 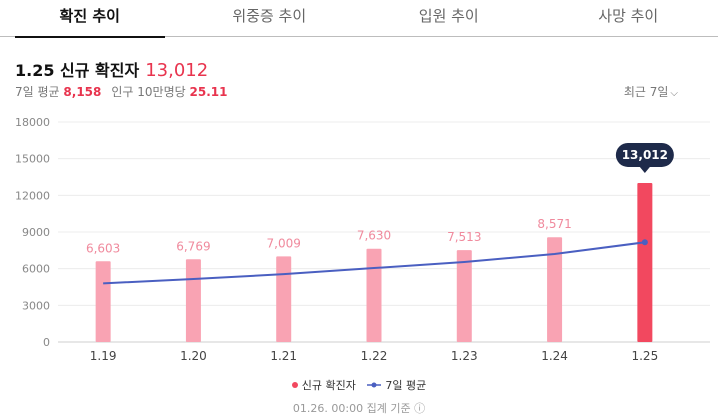 I want to click on y-tick-label: 12000, so click(x=32, y=195).